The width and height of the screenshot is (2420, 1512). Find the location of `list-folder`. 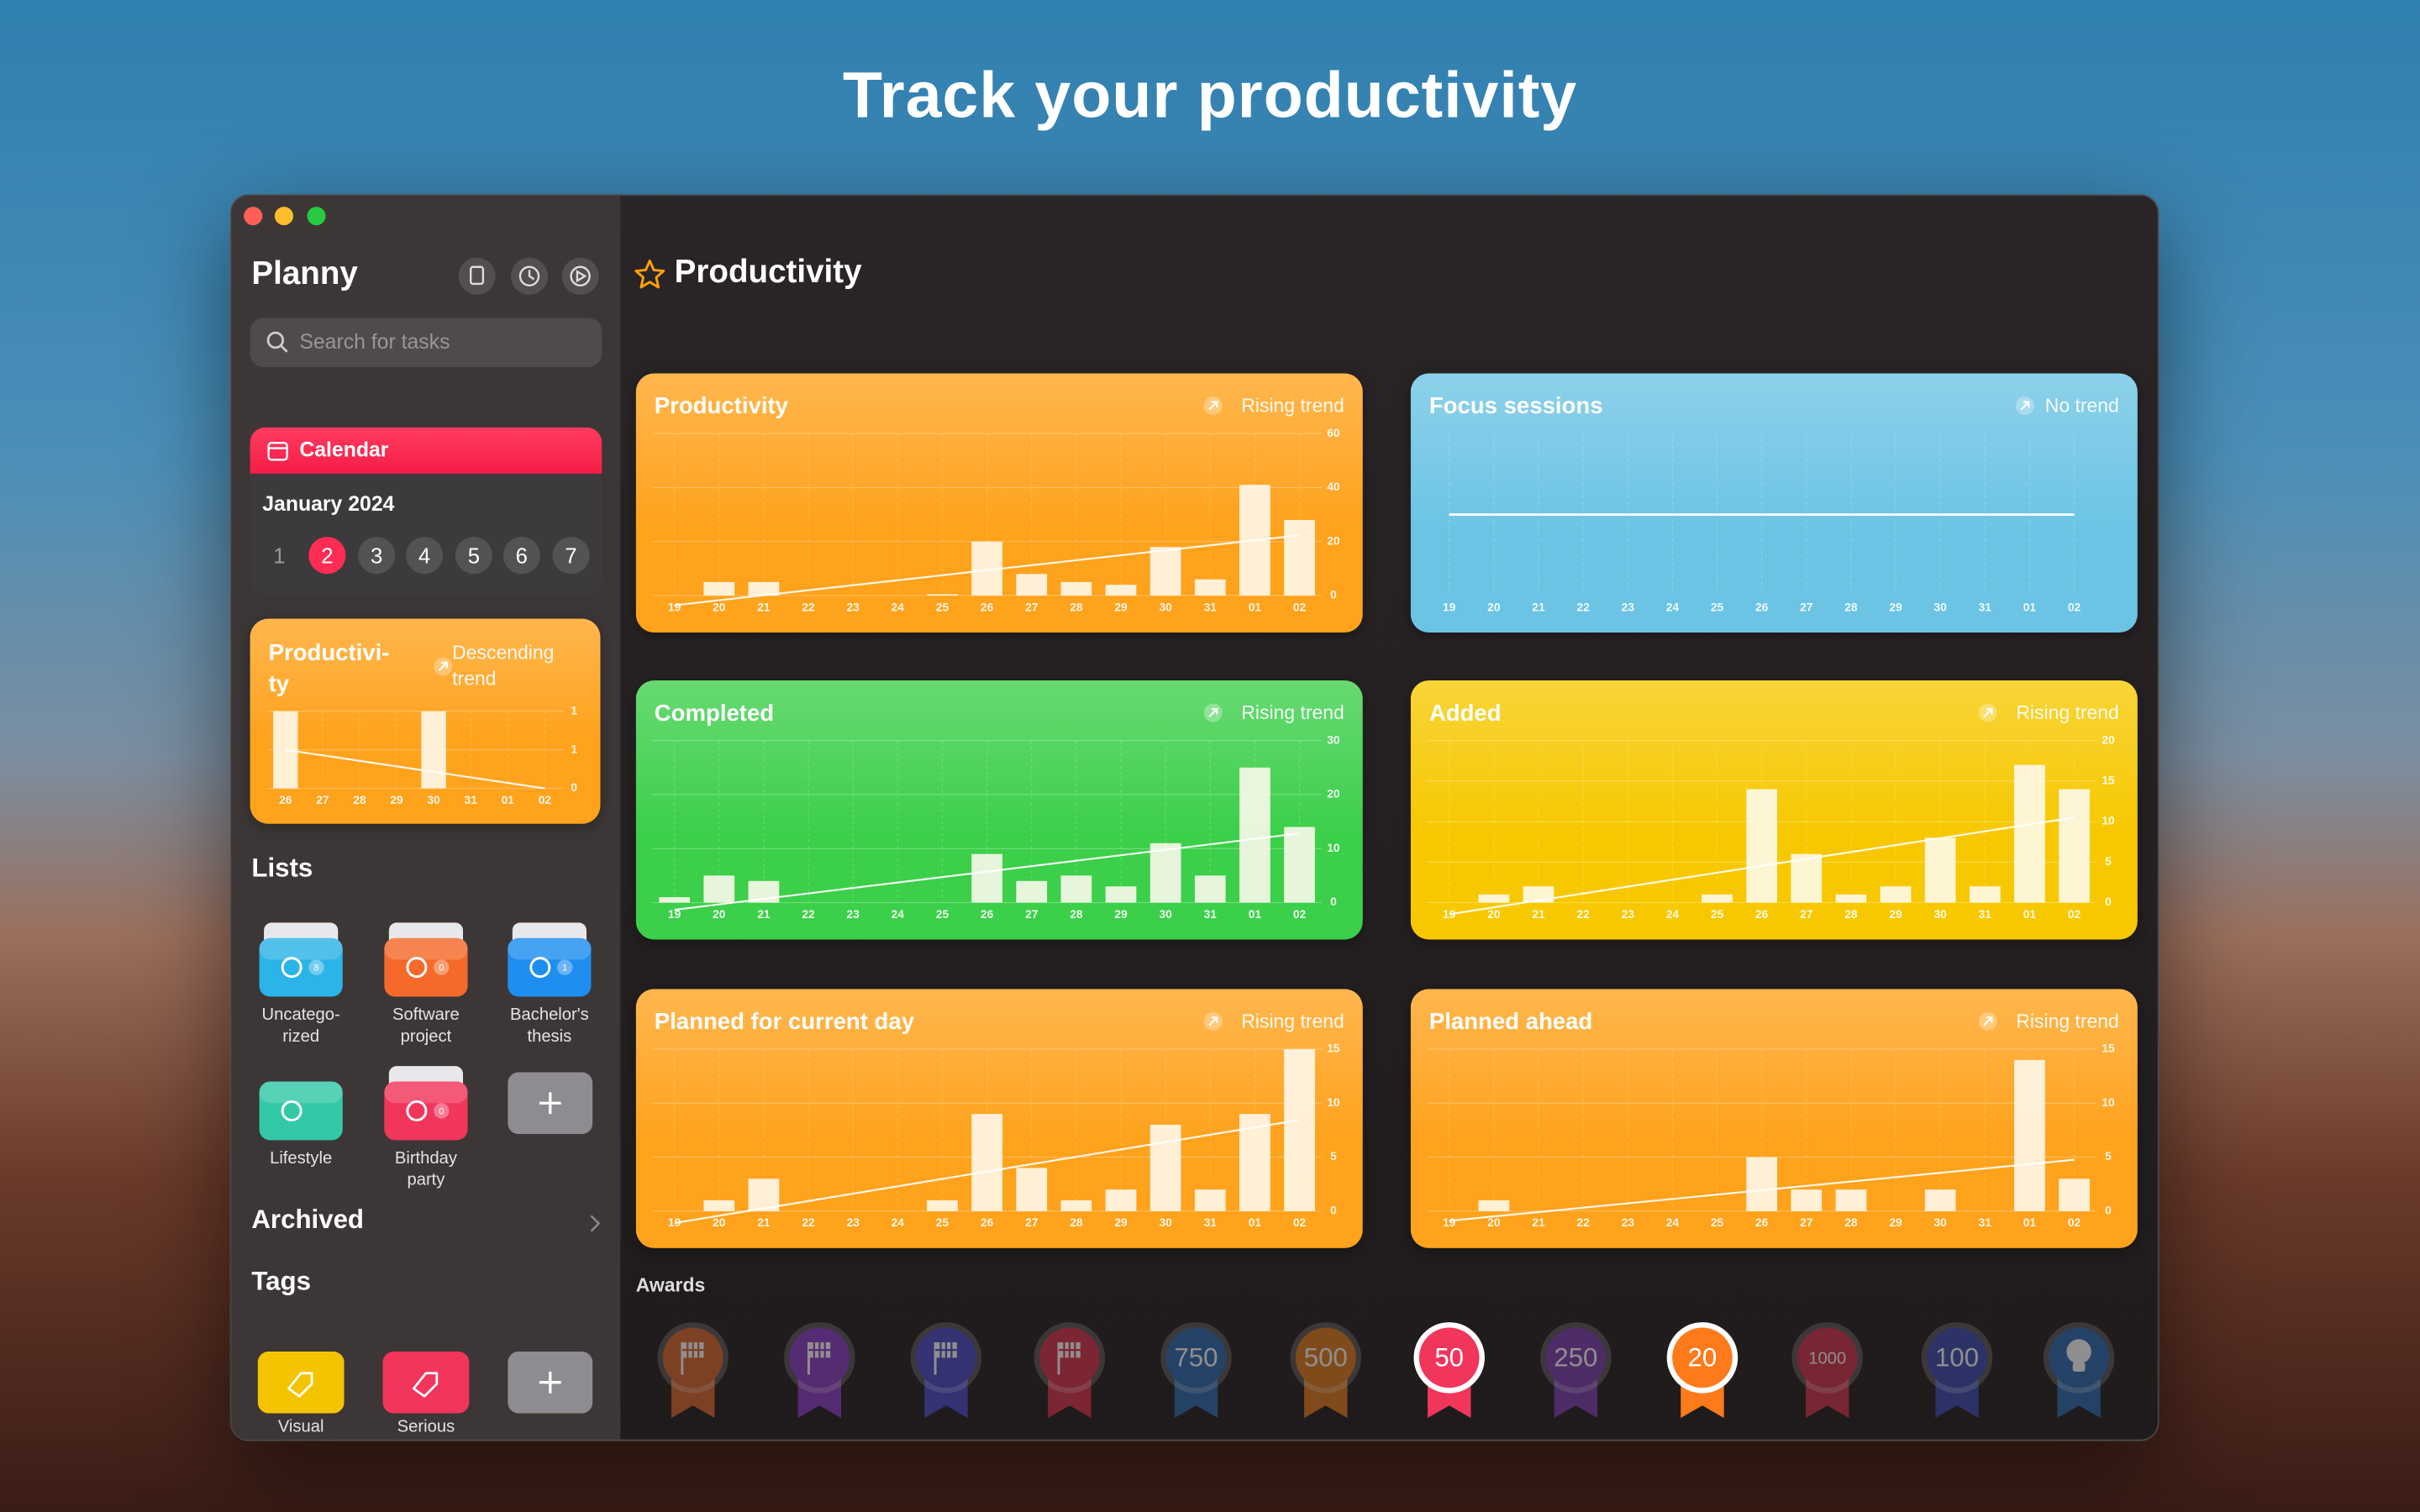

list-folder is located at coordinates (301, 1101).